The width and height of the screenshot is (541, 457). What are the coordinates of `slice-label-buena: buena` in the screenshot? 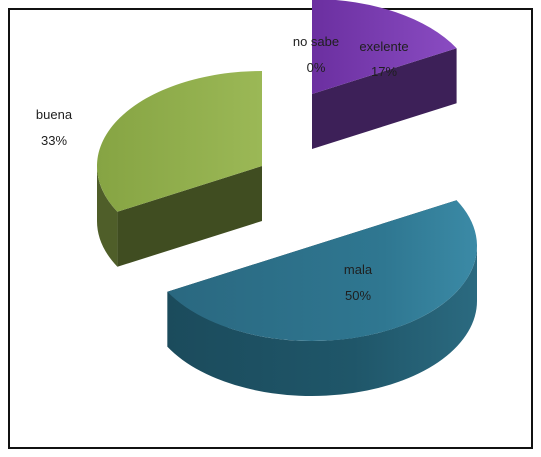 It's located at (54, 114).